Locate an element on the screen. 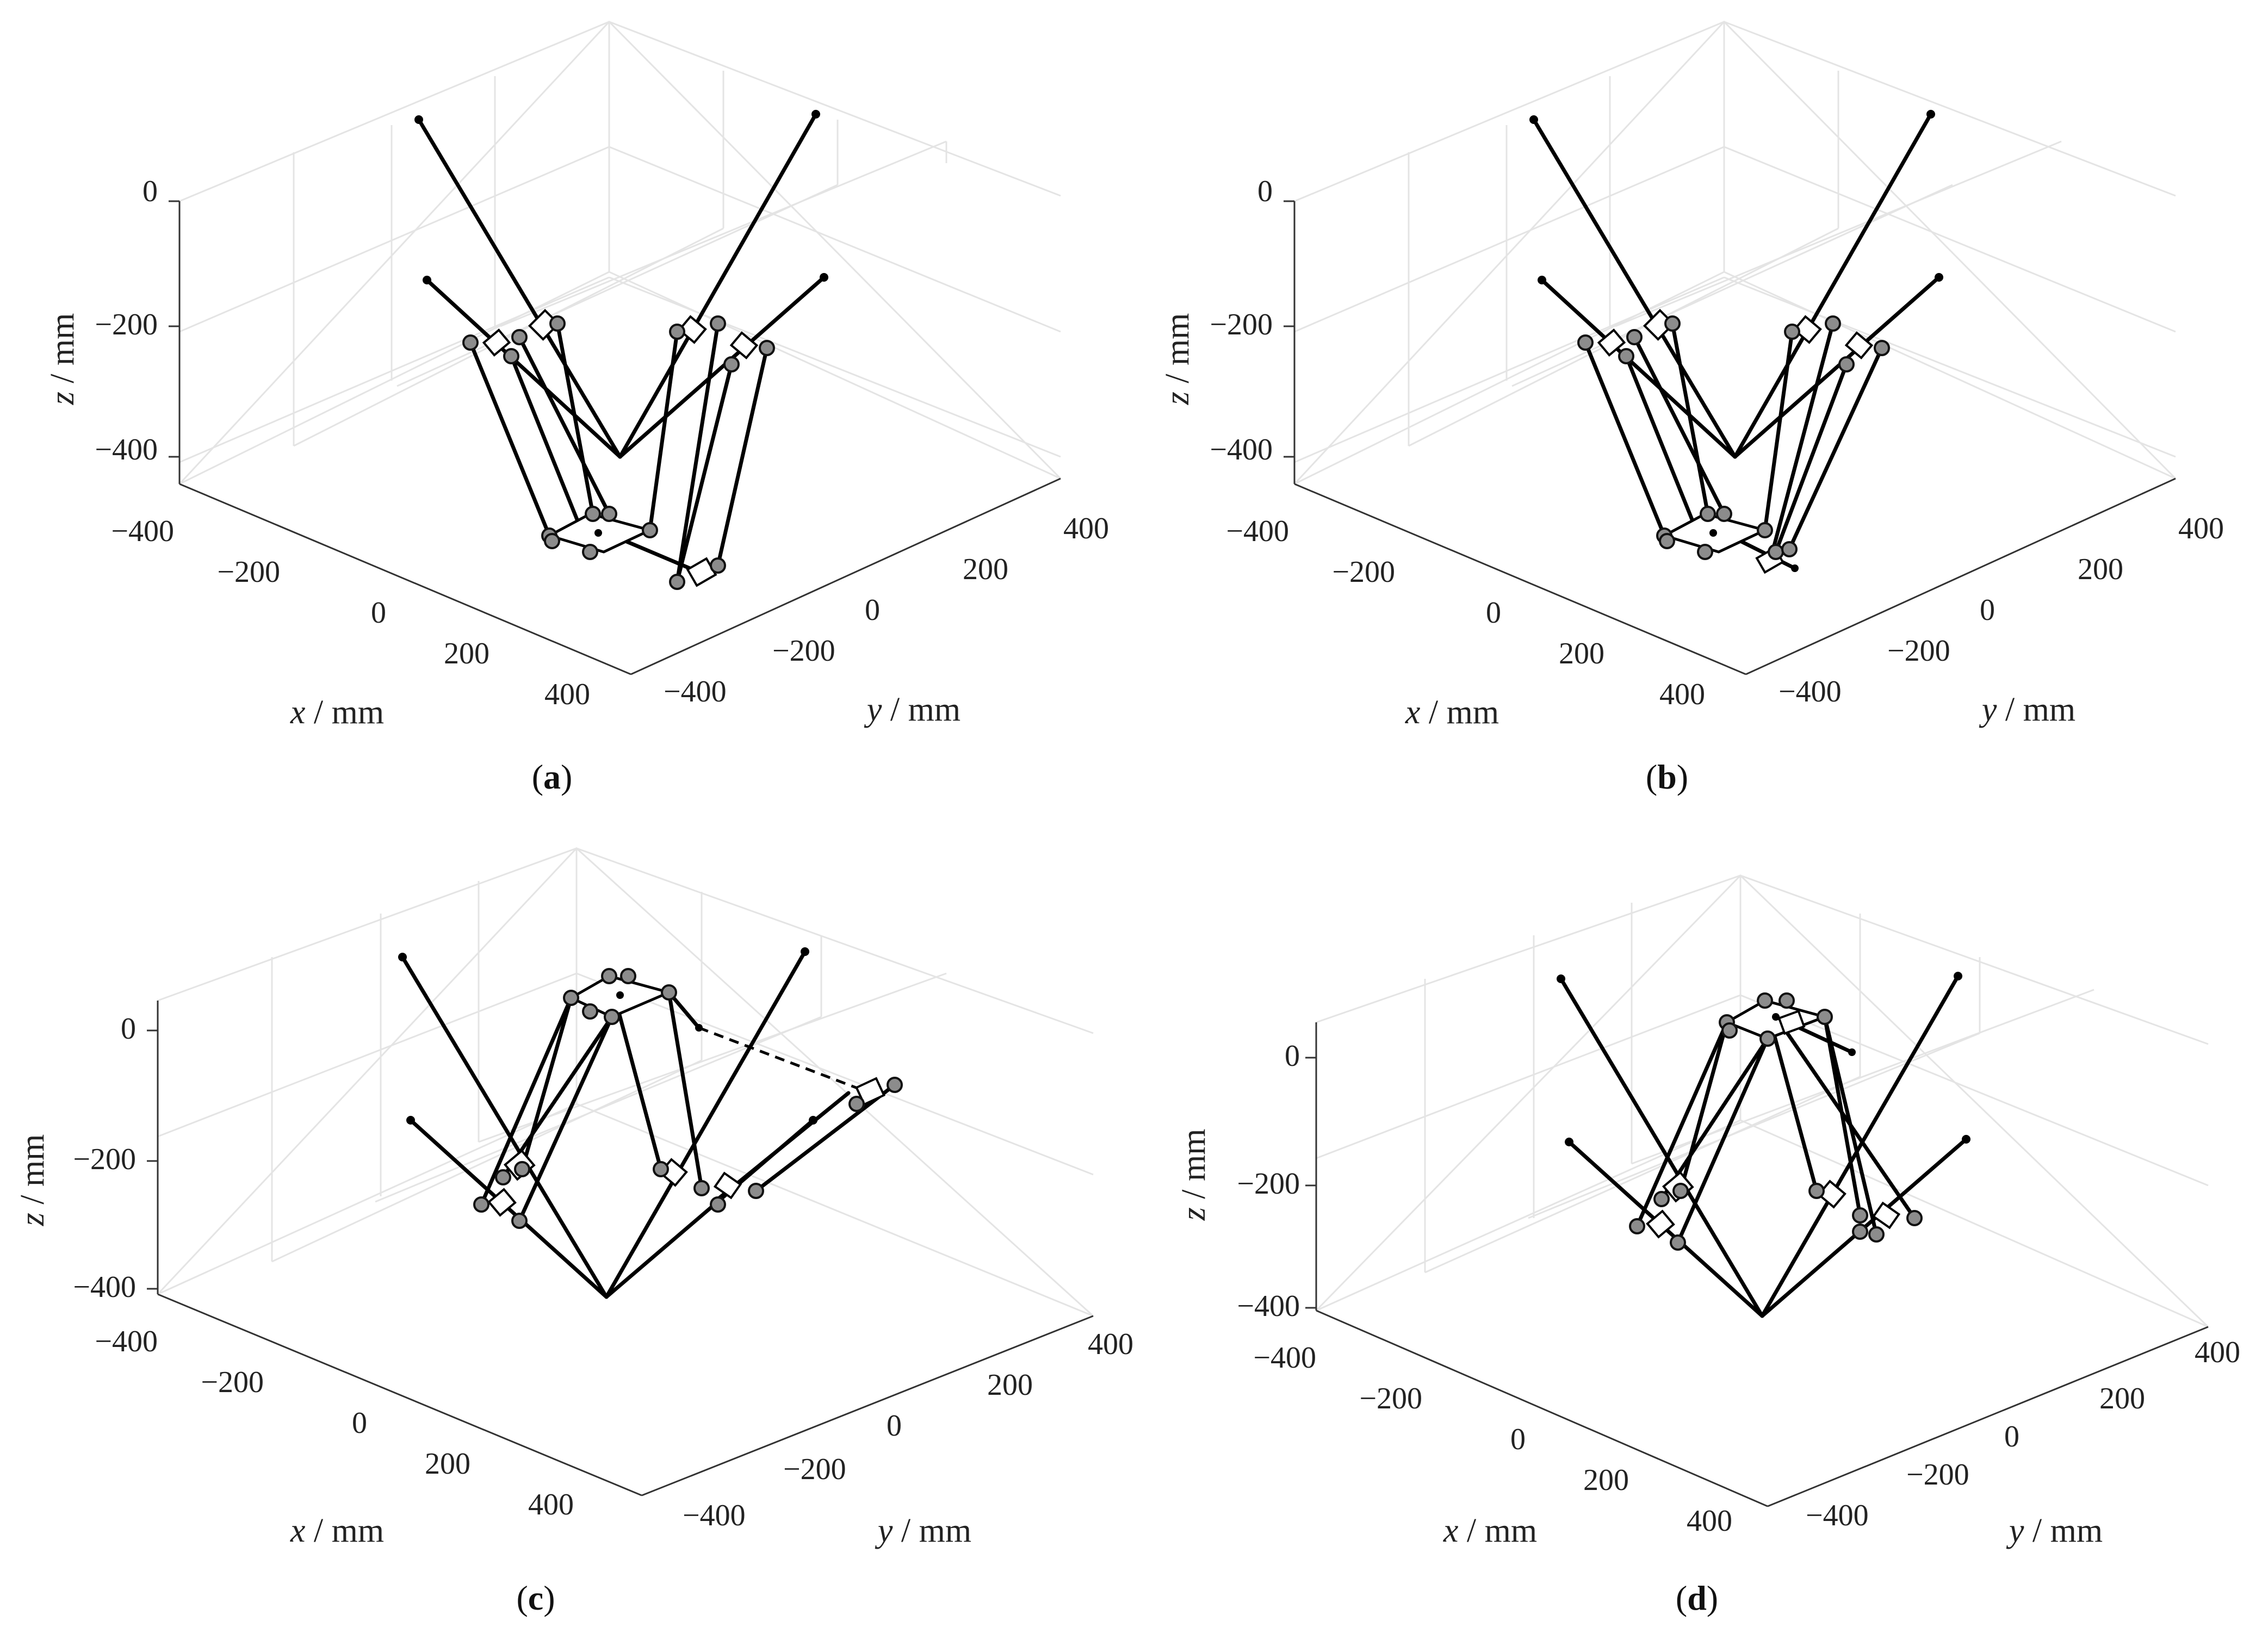 This screenshot has width=2268, height=1633. robot-a is located at coordinates (621, 350).